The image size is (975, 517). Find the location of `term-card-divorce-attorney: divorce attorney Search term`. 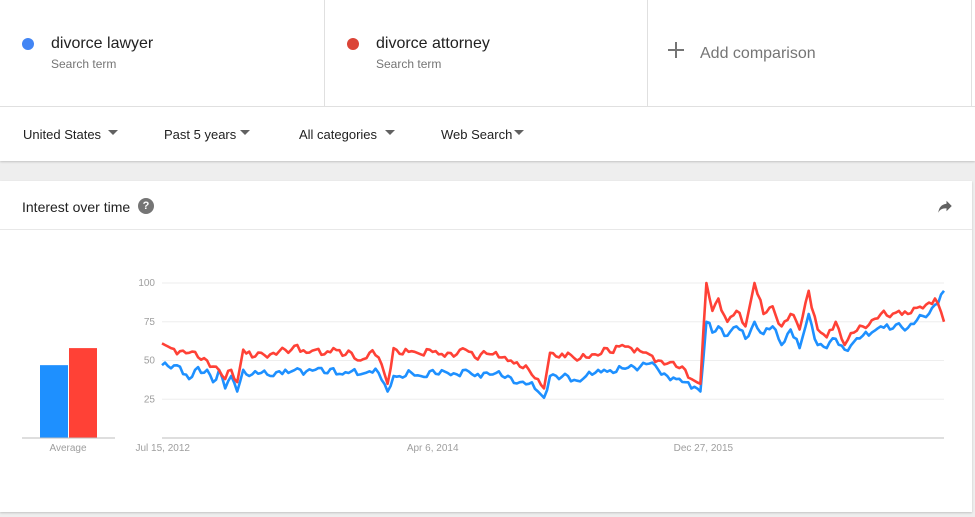

term-card-divorce-attorney: divorce attorney Search term is located at coordinates (486, 53).